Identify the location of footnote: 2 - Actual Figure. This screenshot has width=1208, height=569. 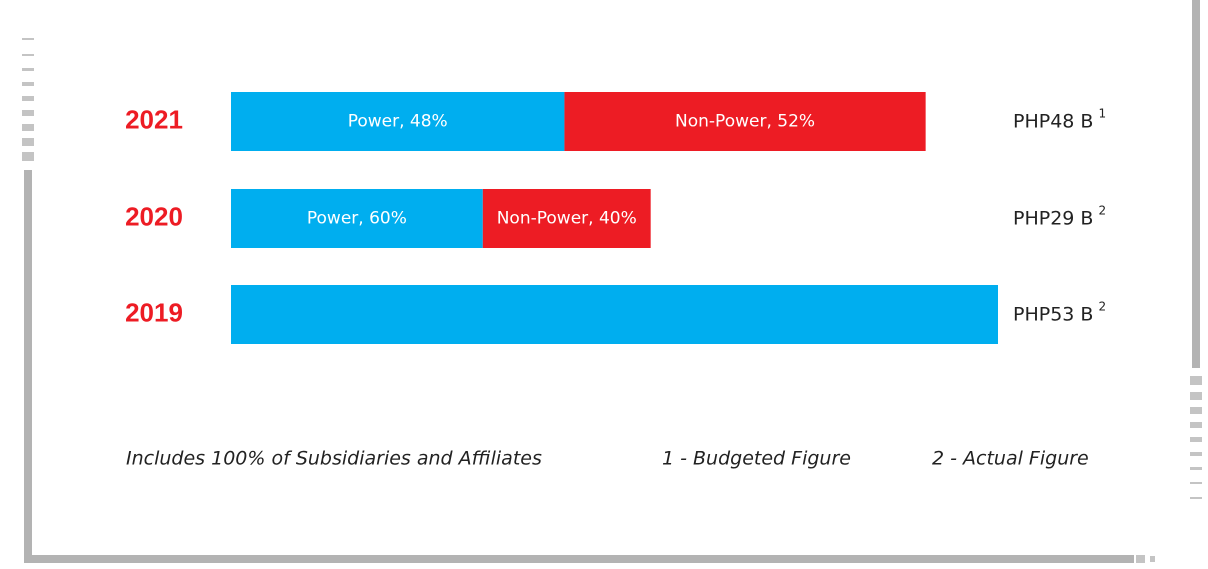
(1010, 459).